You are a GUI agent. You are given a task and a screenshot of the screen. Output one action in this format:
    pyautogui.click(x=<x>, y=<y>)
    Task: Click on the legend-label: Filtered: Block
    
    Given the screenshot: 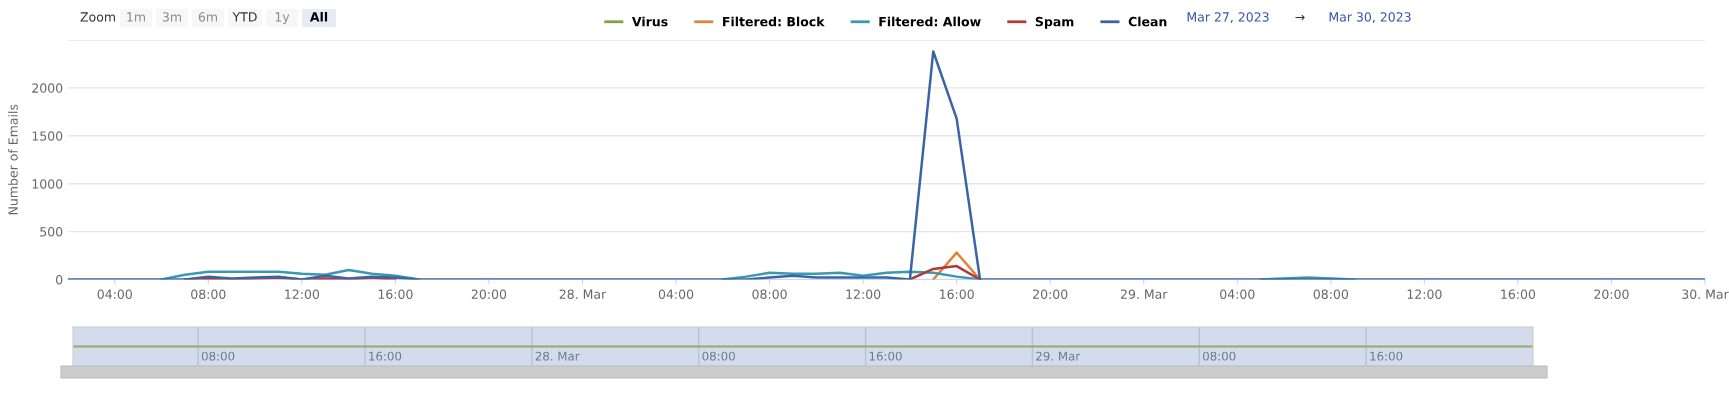 What is the action you would take?
    pyautogui.click(x=774, y=21)
    